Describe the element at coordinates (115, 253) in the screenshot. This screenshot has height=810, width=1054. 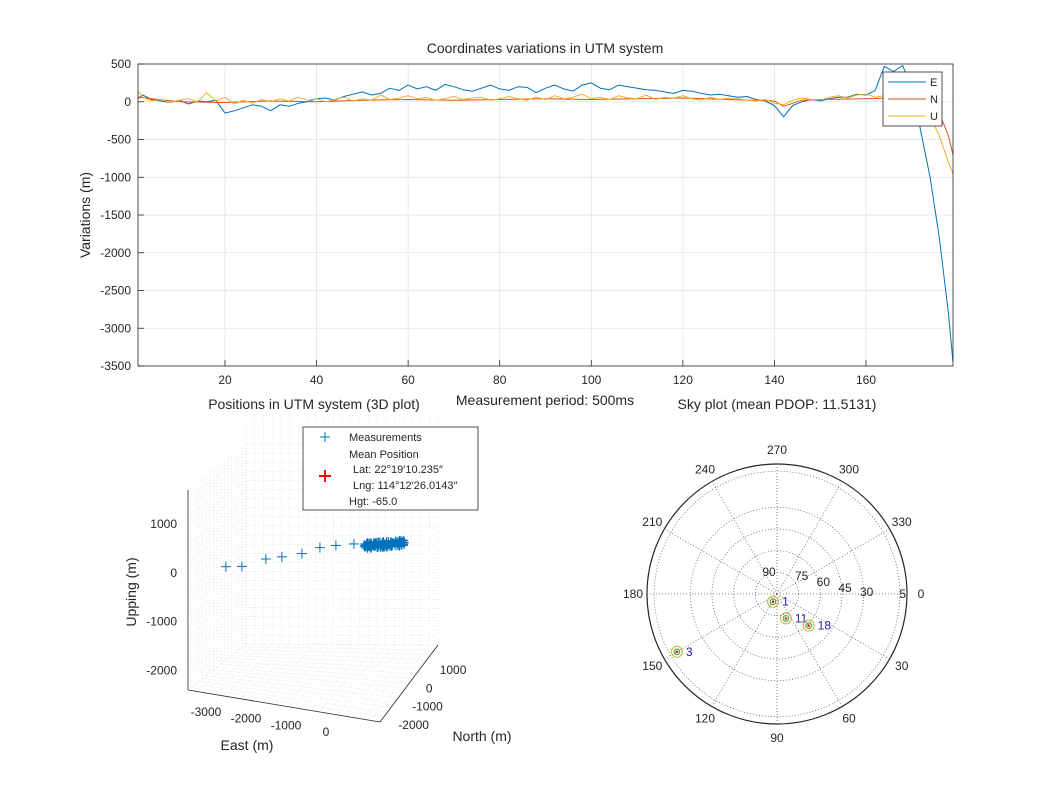
I see `y-tick-label: -2000` at that location.